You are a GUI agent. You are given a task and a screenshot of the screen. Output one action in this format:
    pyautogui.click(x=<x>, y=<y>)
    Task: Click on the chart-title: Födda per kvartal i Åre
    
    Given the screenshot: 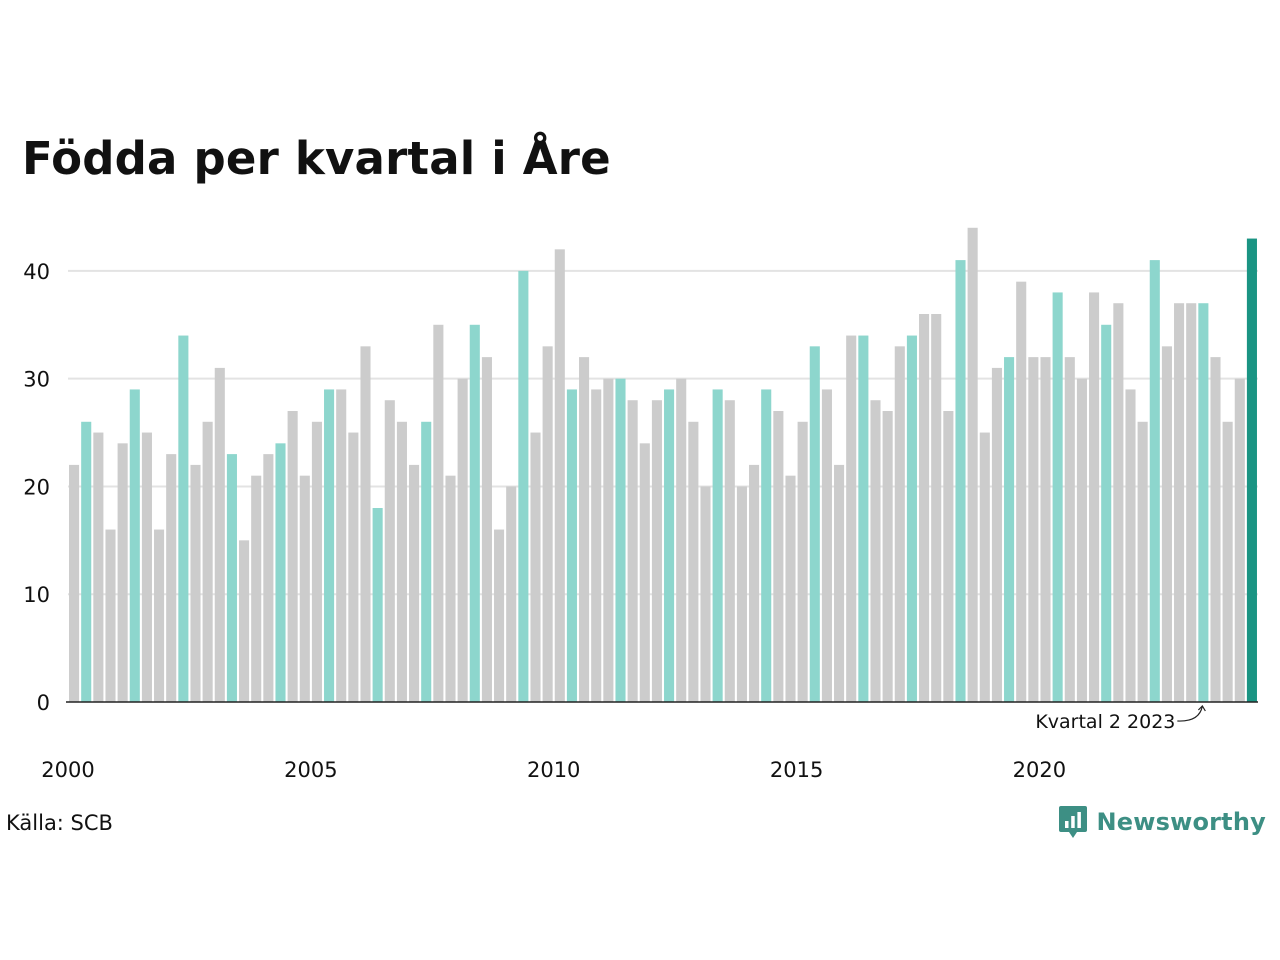 What is the action you would take?
    pyautogui.click(x=316, y=158)
    